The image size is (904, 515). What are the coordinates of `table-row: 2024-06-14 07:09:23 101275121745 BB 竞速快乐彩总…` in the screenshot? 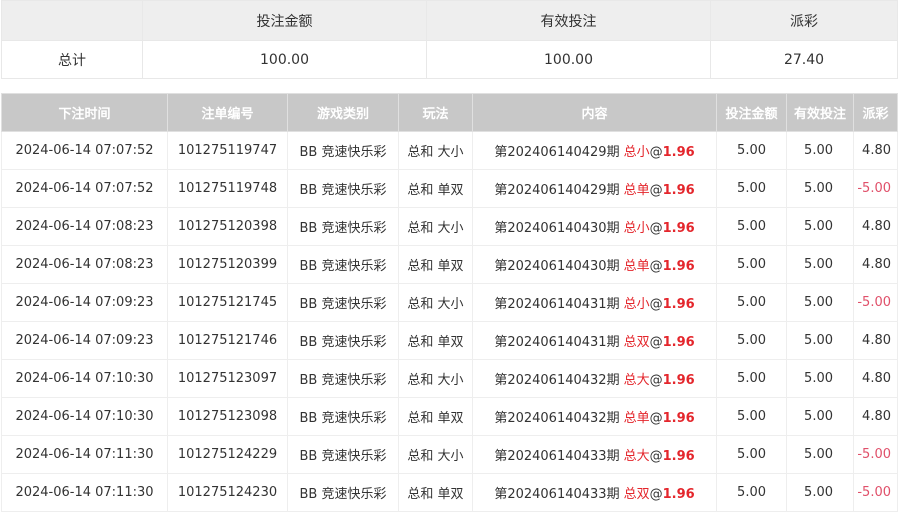 It's located at (449, 302).